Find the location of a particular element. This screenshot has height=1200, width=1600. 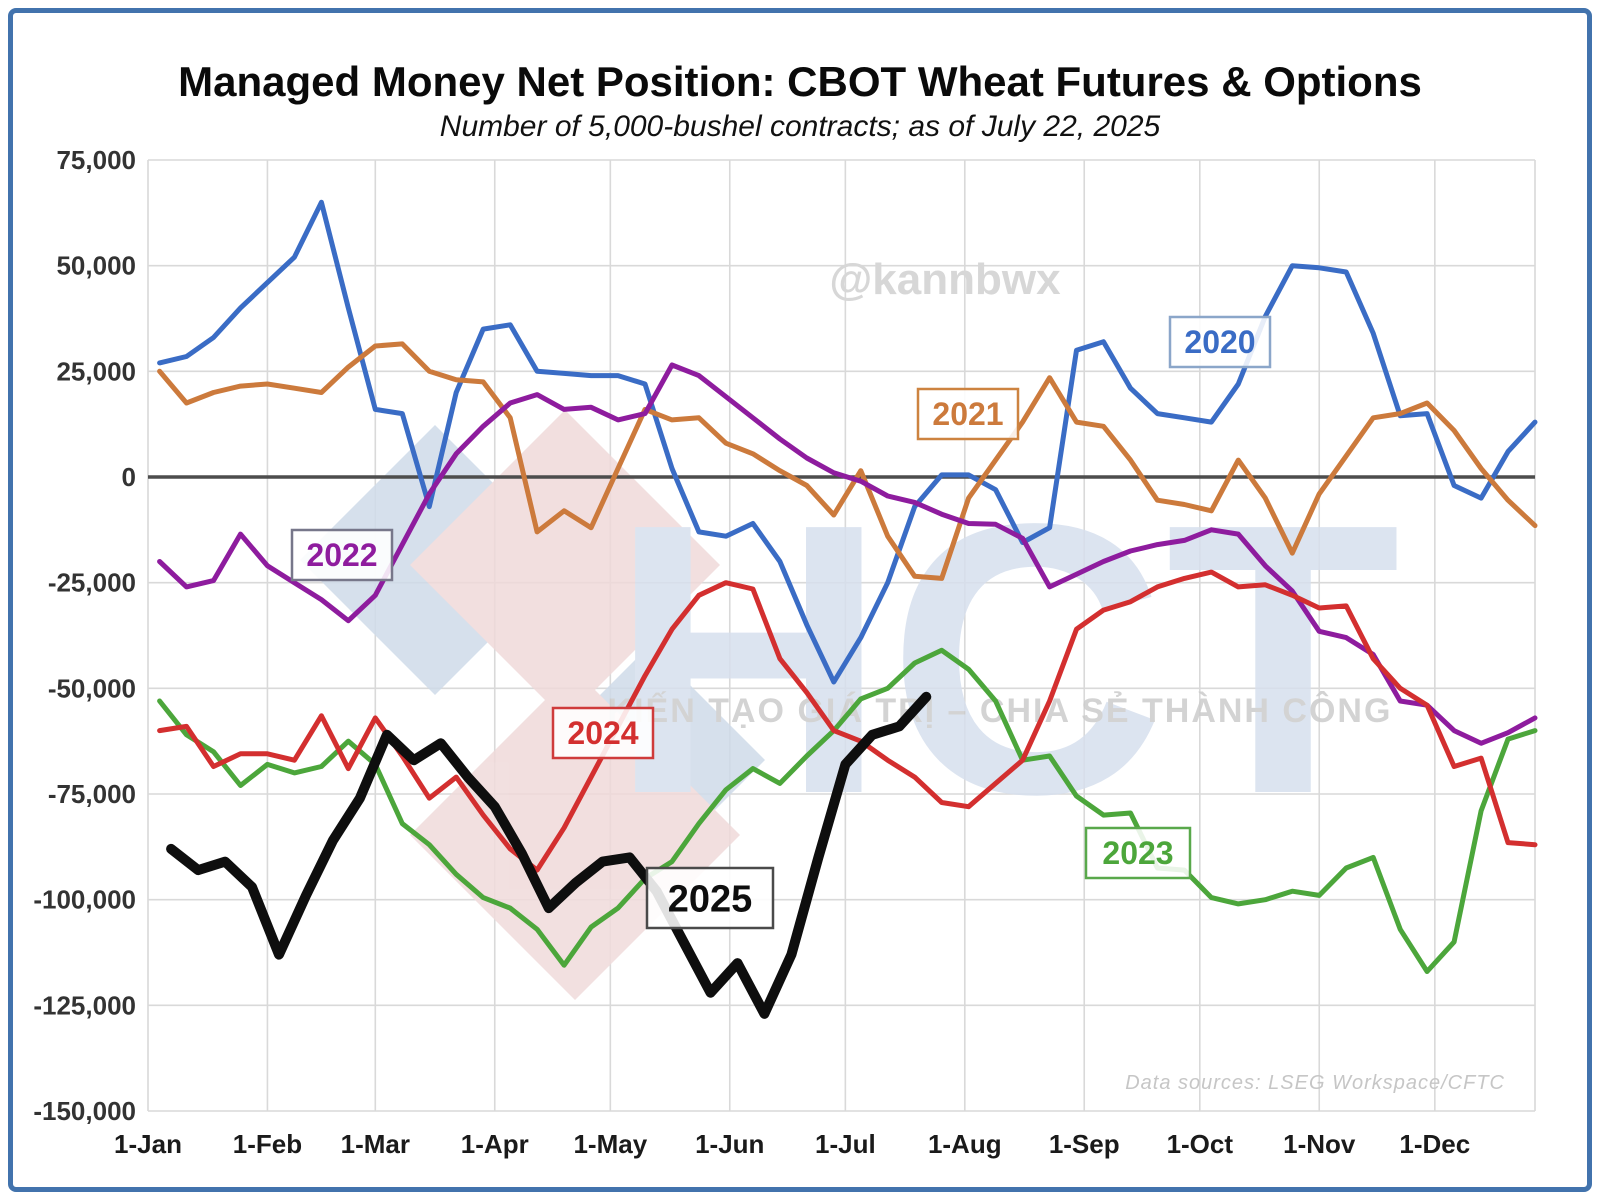

x-axis-tick-label: 1-Mar is located at coordinates (375, 1144).